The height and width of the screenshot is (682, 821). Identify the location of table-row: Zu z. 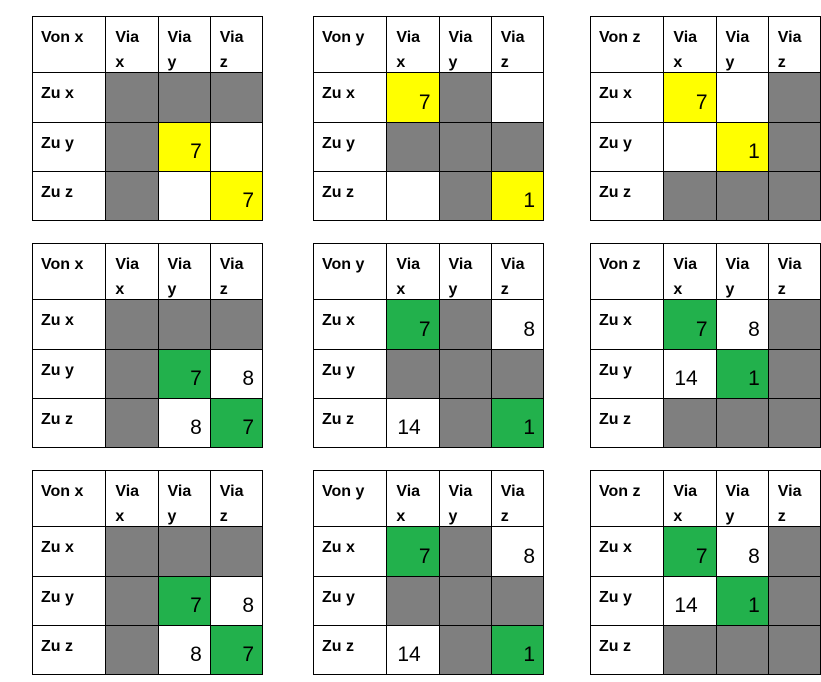
(705, 196).